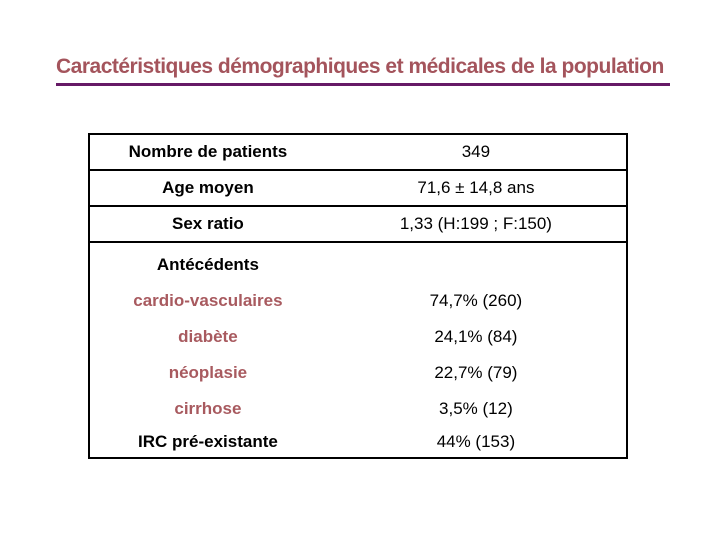  What do you see at coordinates (476, 265) in the screenshot?
I see `section-header-spacer` at bounding box center [476, 265].